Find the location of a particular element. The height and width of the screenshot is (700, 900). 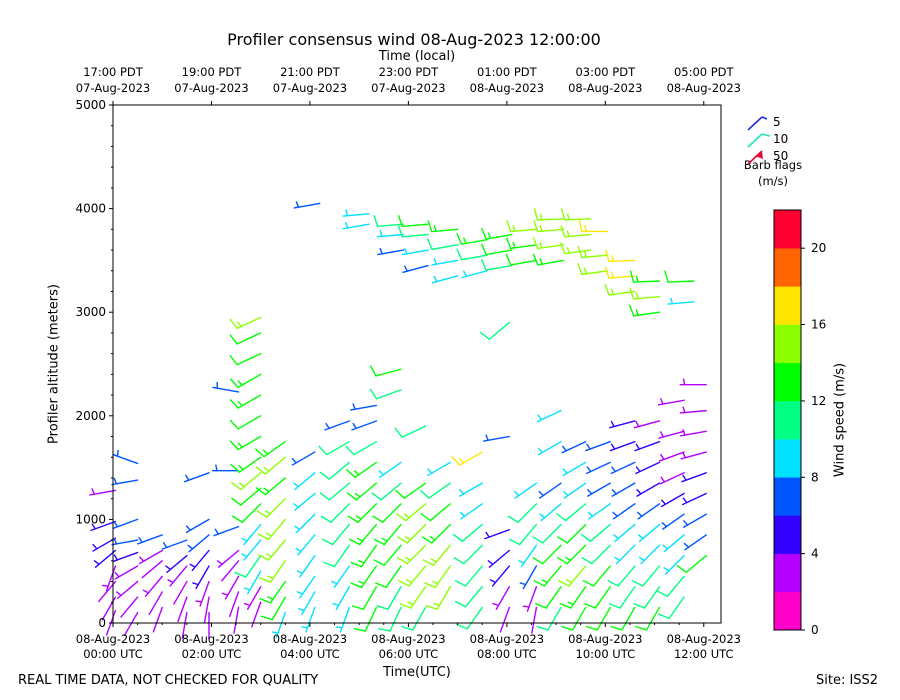

y-tick-label: 1000 is located at coordinates (90, 519).